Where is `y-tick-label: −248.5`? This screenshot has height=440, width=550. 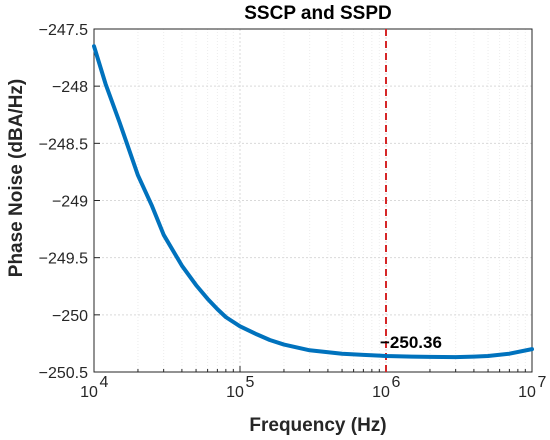
y-tick-label: −248.5 is located at coordinates (63, 144).